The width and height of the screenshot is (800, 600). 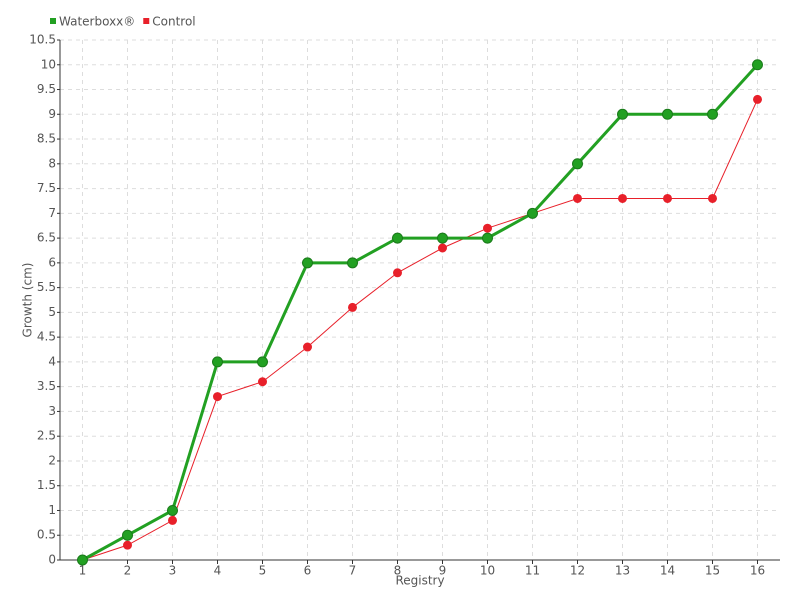 I want to click on x-tick-label: 6, so click(x=308, y=571).